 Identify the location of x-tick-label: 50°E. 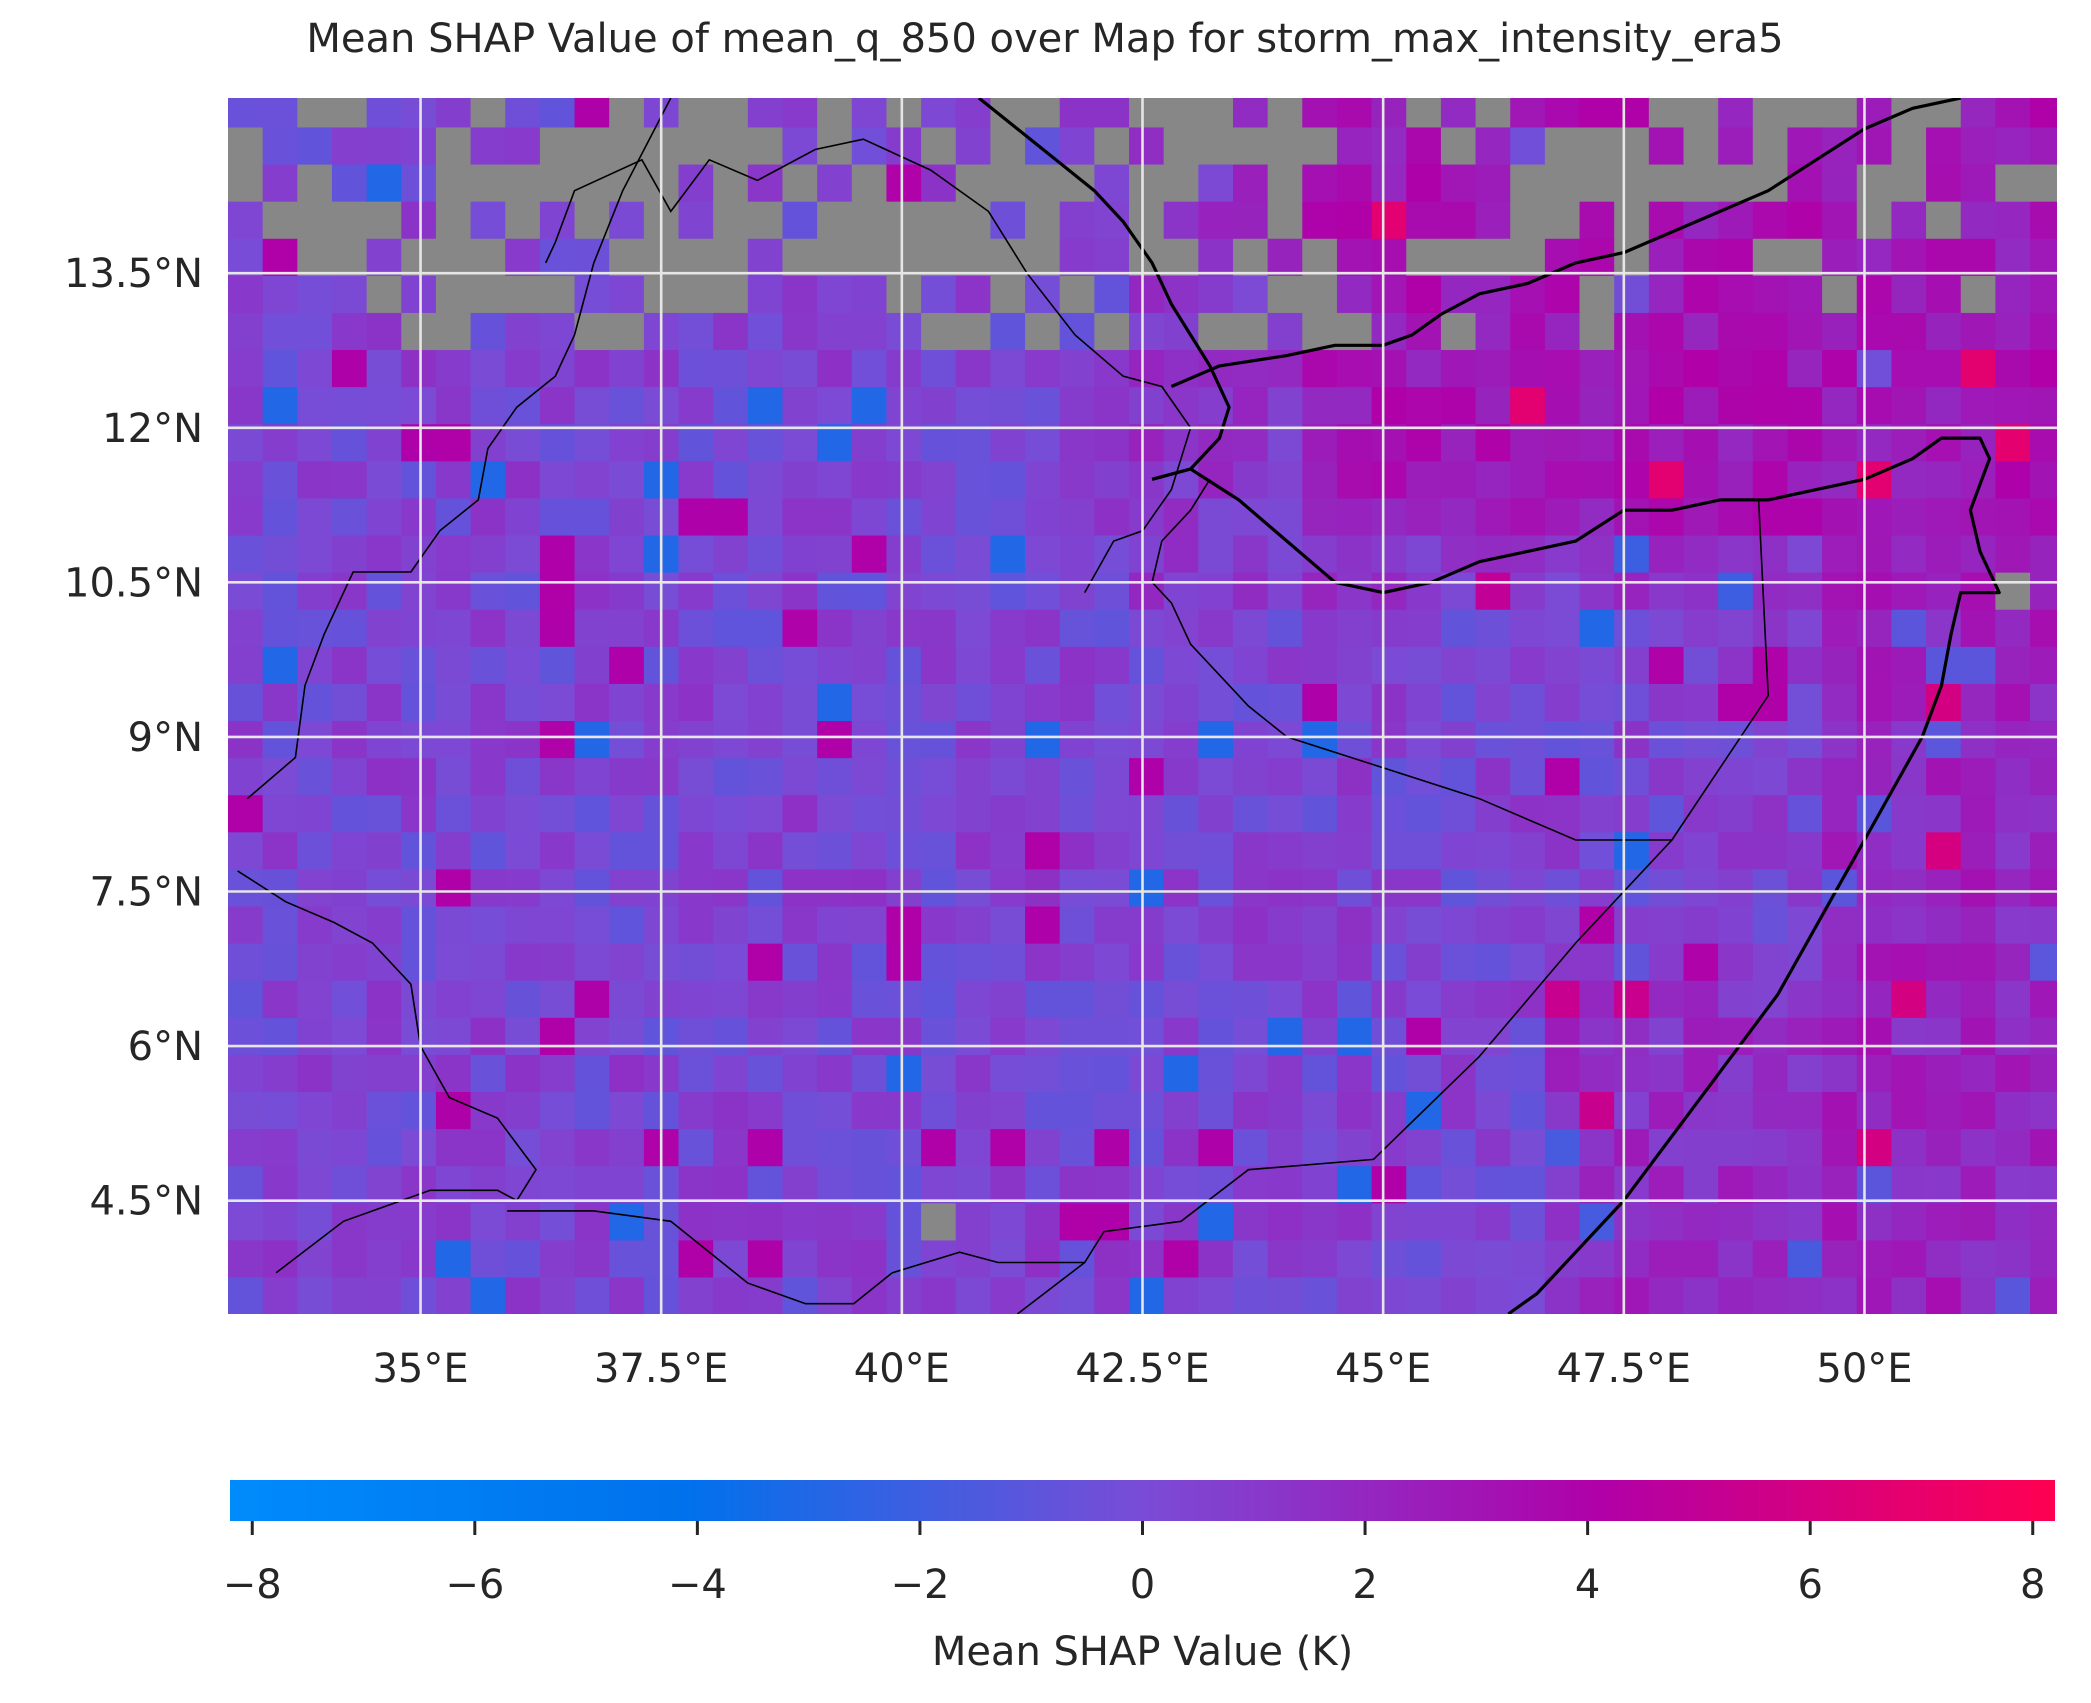
(1864, 1369).